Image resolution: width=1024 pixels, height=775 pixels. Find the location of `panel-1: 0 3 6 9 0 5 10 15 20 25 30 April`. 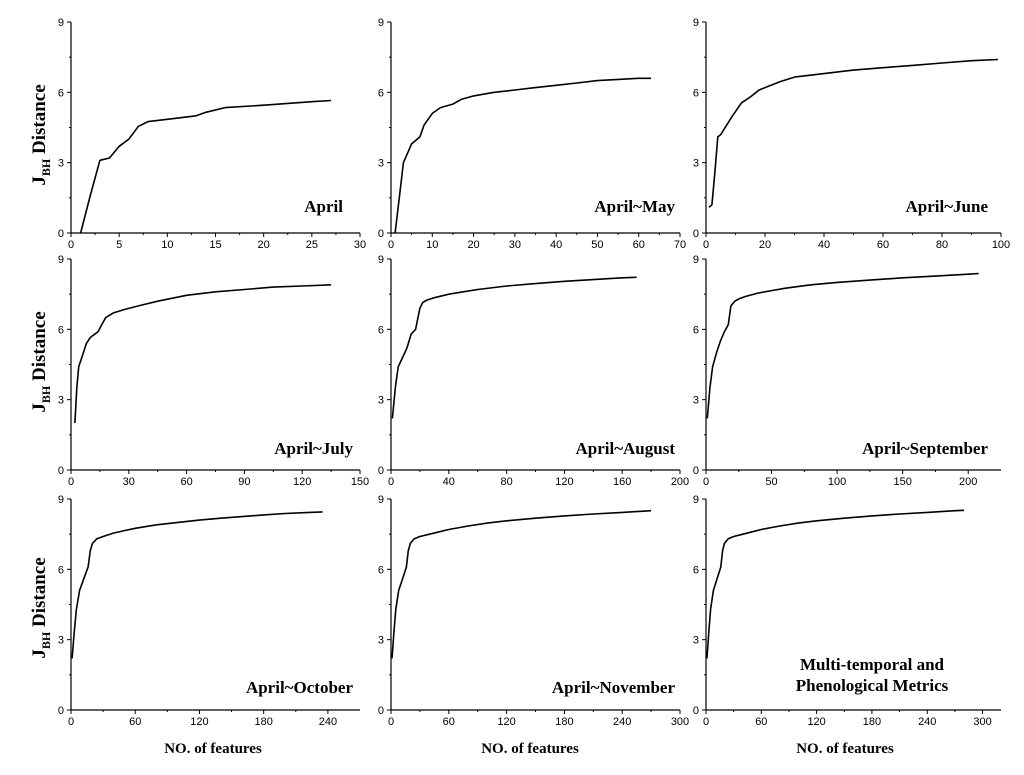

panel-1: 0 3 6 9 0 5 10 15 20 25 30 April is located at coordinates (212, 134).